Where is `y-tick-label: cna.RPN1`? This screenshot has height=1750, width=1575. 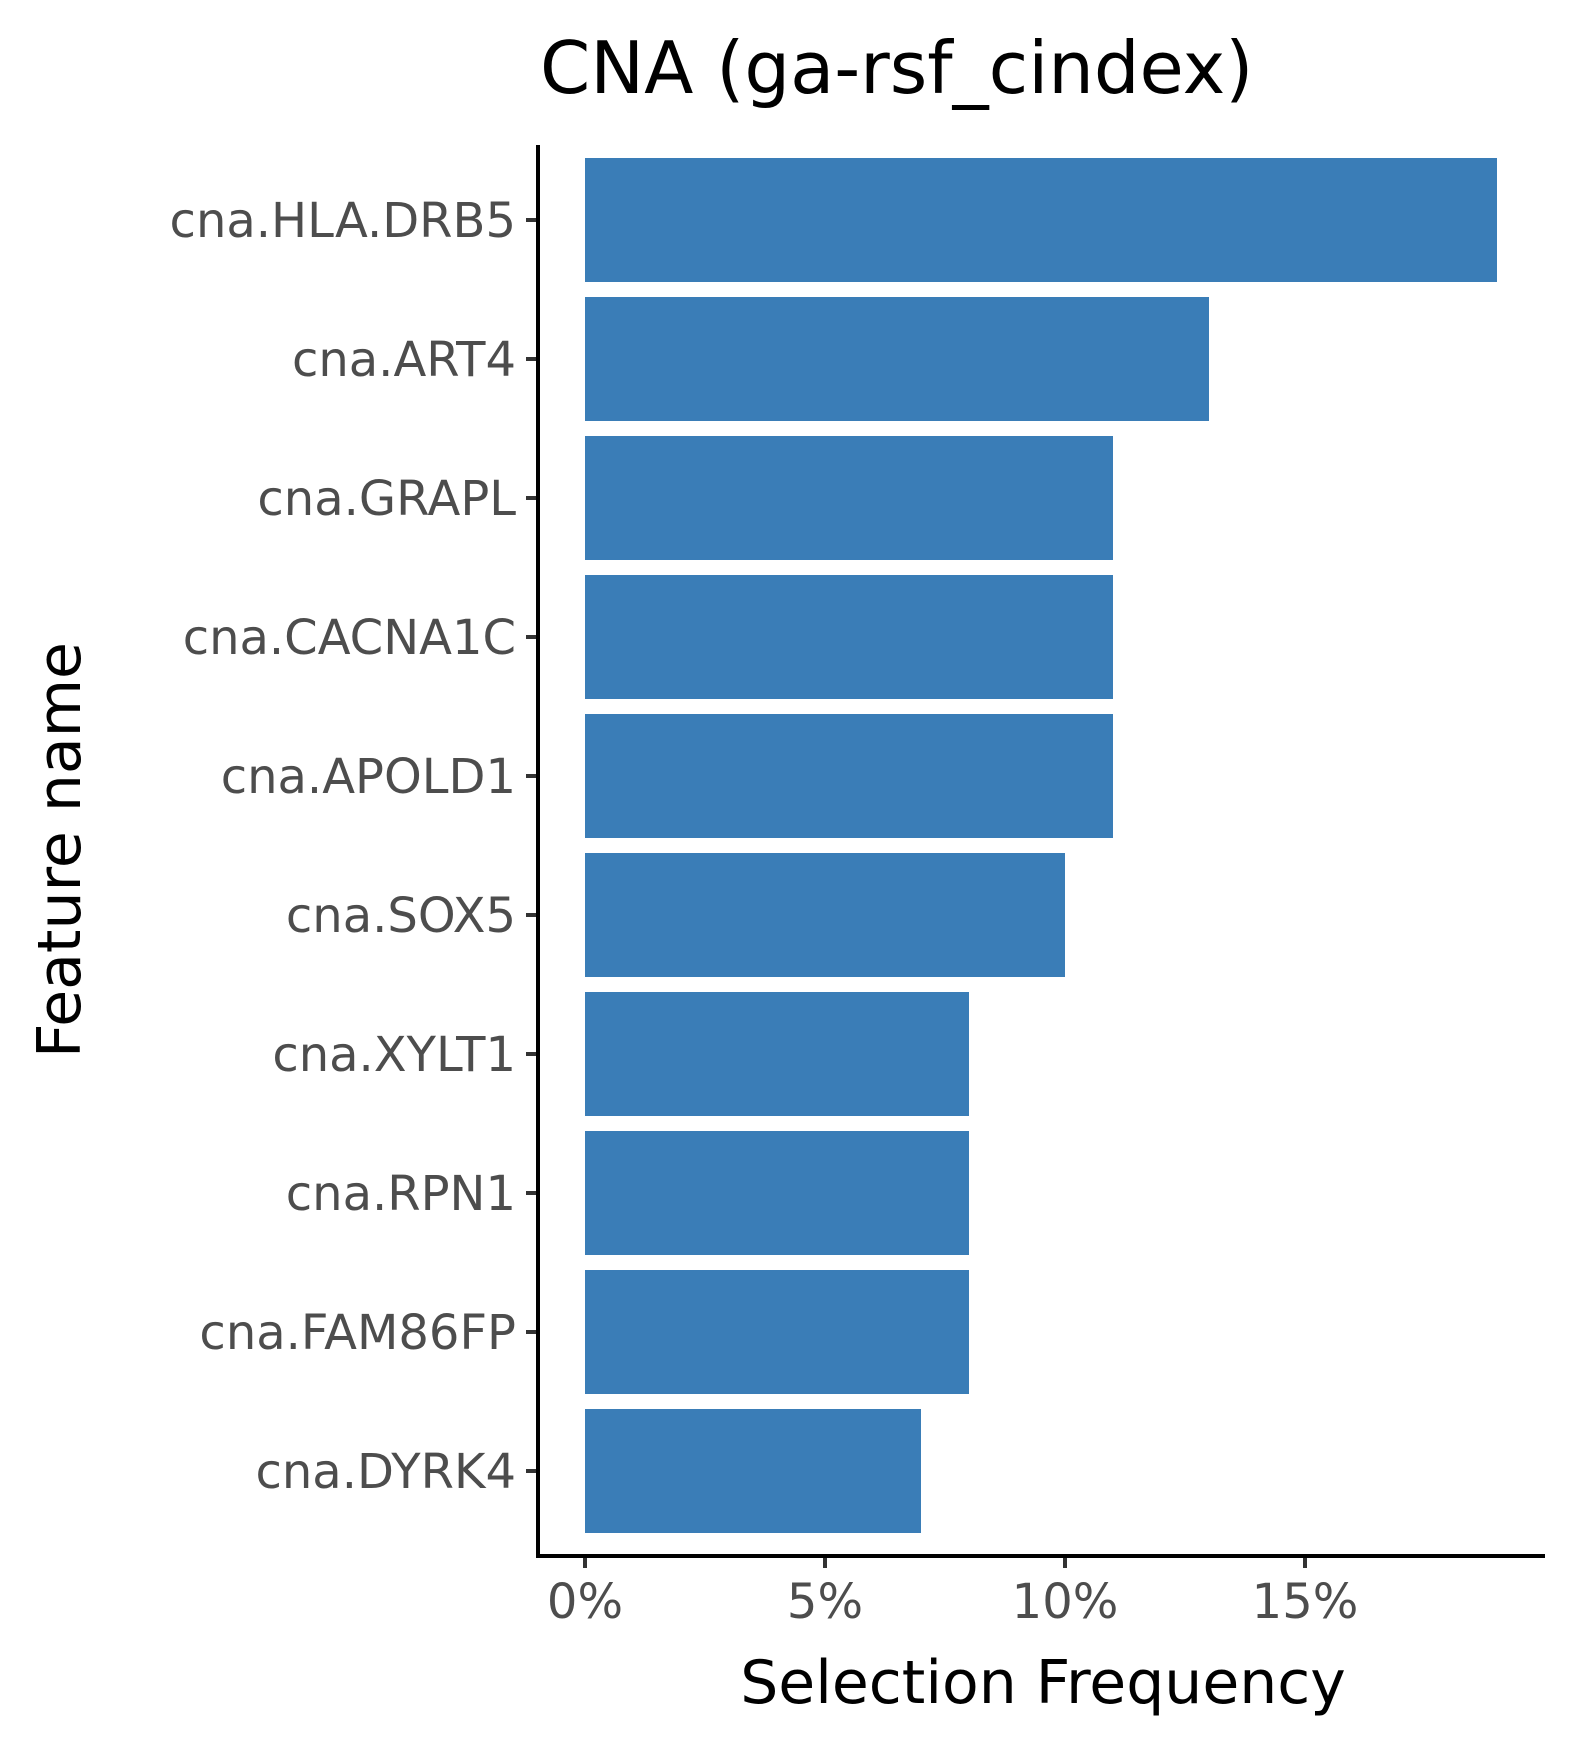 y-tick-label: cna.RPN1 is located at coordinates (401, 1194).